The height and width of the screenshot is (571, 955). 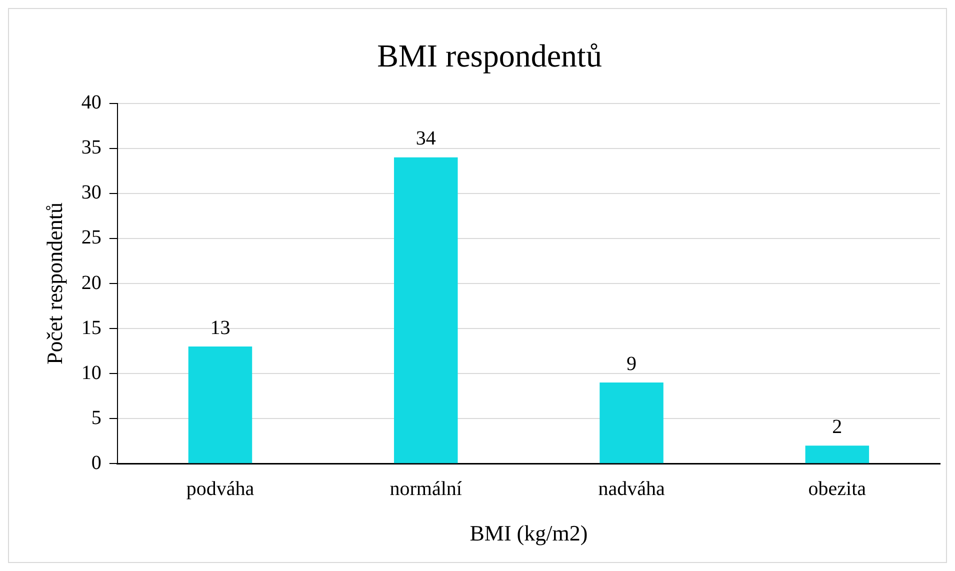 I want to click on data-label: 2, so click(x=837, y=427).